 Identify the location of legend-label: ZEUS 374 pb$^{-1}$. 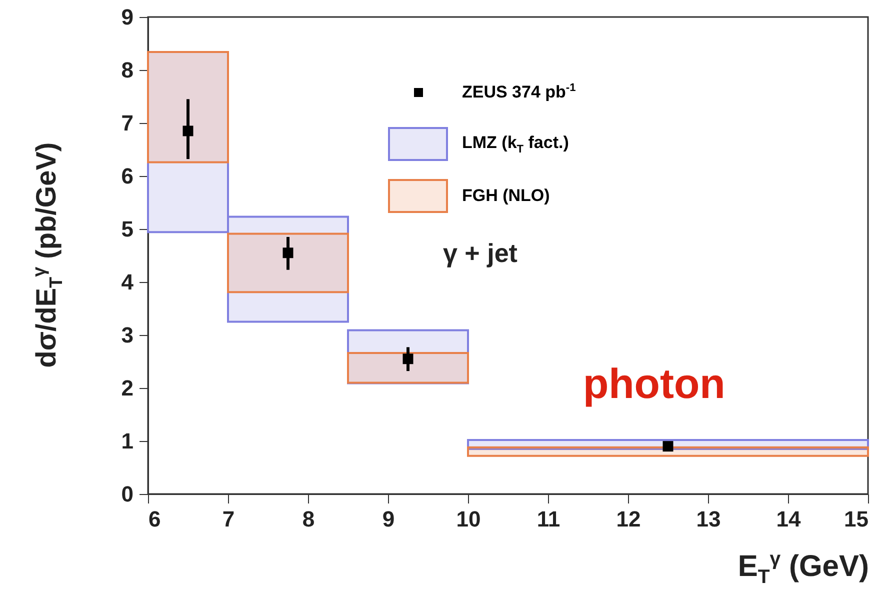
(519, 92).